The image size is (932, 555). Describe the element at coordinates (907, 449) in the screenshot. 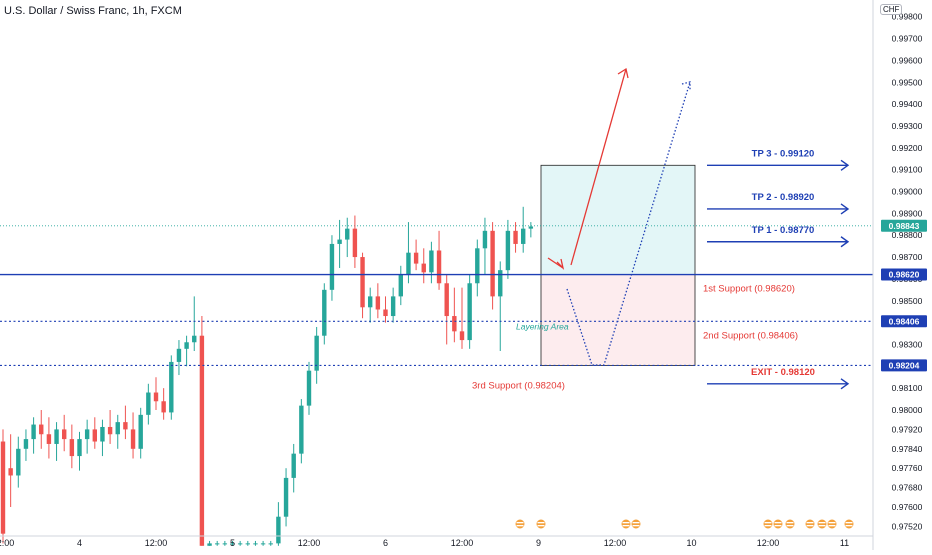

I see `y-tick-label: 0.97840` at that location.